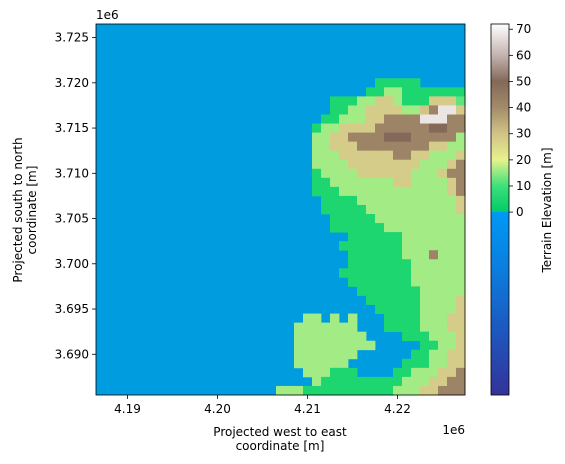 The height and width of the screenshot is (464, 565). I want to click on colorbar-tick-label: 10, so click(523, 186).